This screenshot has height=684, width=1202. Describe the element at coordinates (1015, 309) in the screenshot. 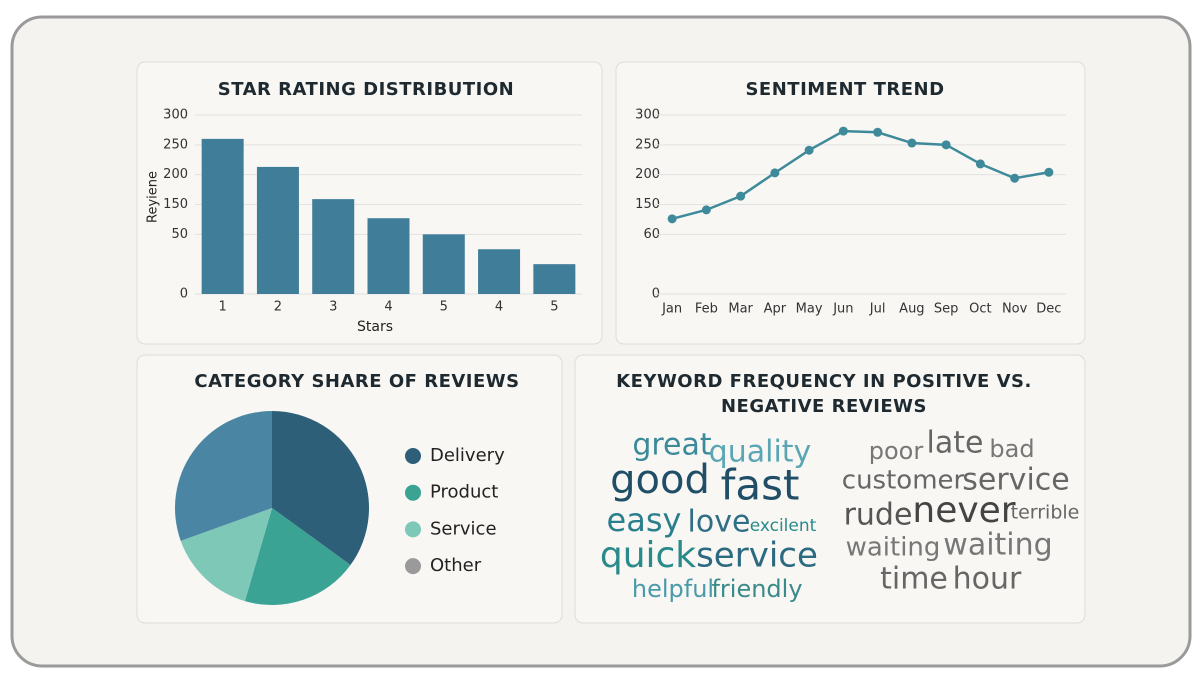

I see `x-tick-label: Nov` at that location.